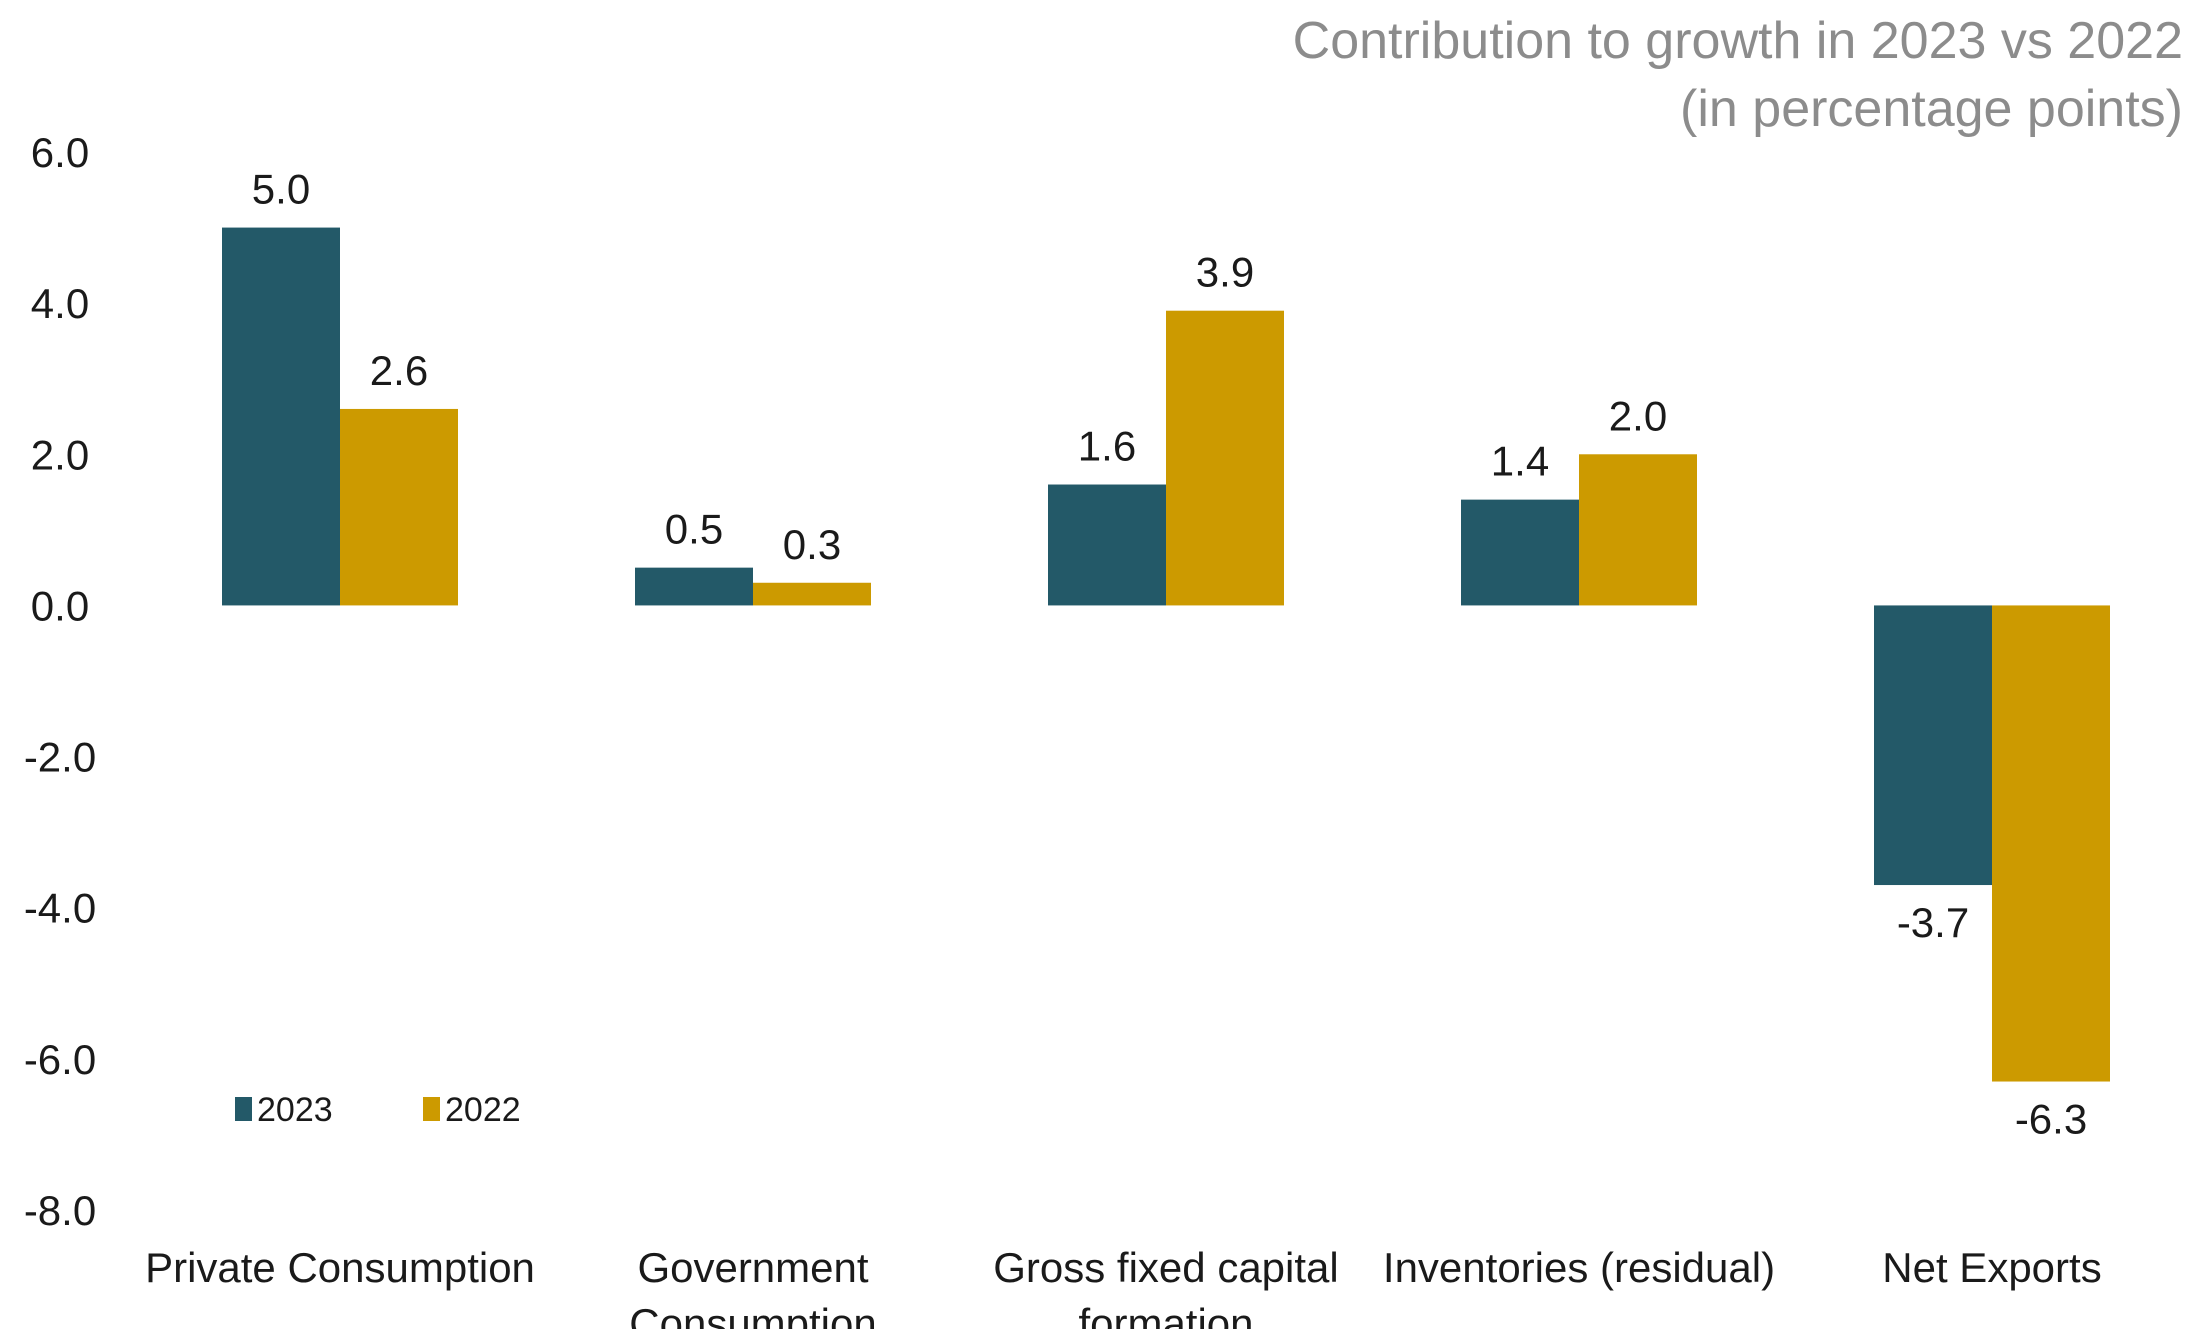  I want to click on y-tick-label: -8.0, so click(60, 1210).